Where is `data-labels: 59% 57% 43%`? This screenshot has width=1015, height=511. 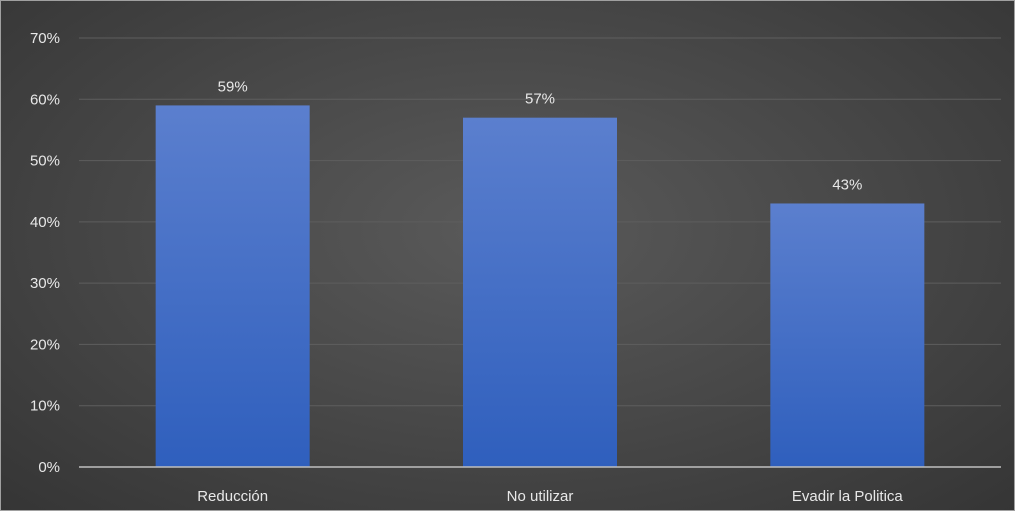
data-labels: 59% 57% 43% is located at coordinates (540, 135).